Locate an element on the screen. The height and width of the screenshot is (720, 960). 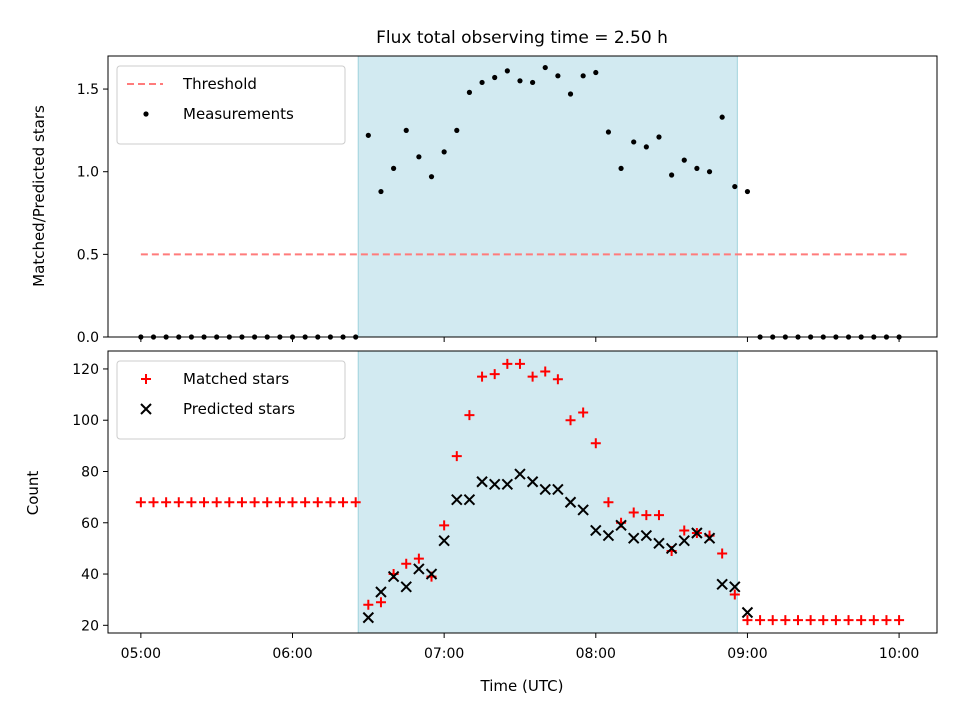
legend-label: Threshold is located at coordinates (219, 84).